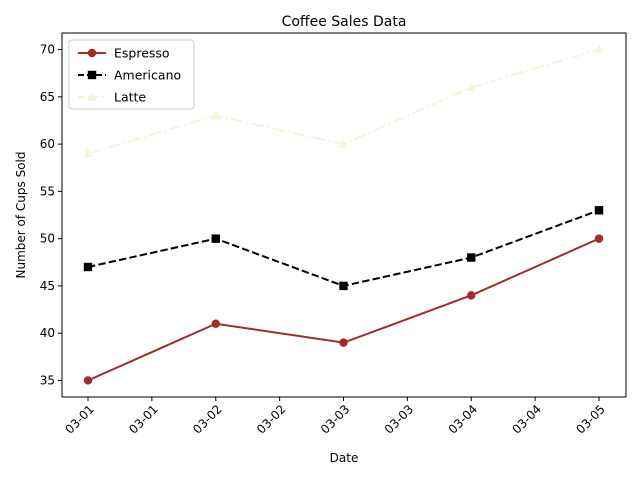 Image resolution: width=640 pixels, height=480 pixels. I want to click on legend-box, so click(131, 74).